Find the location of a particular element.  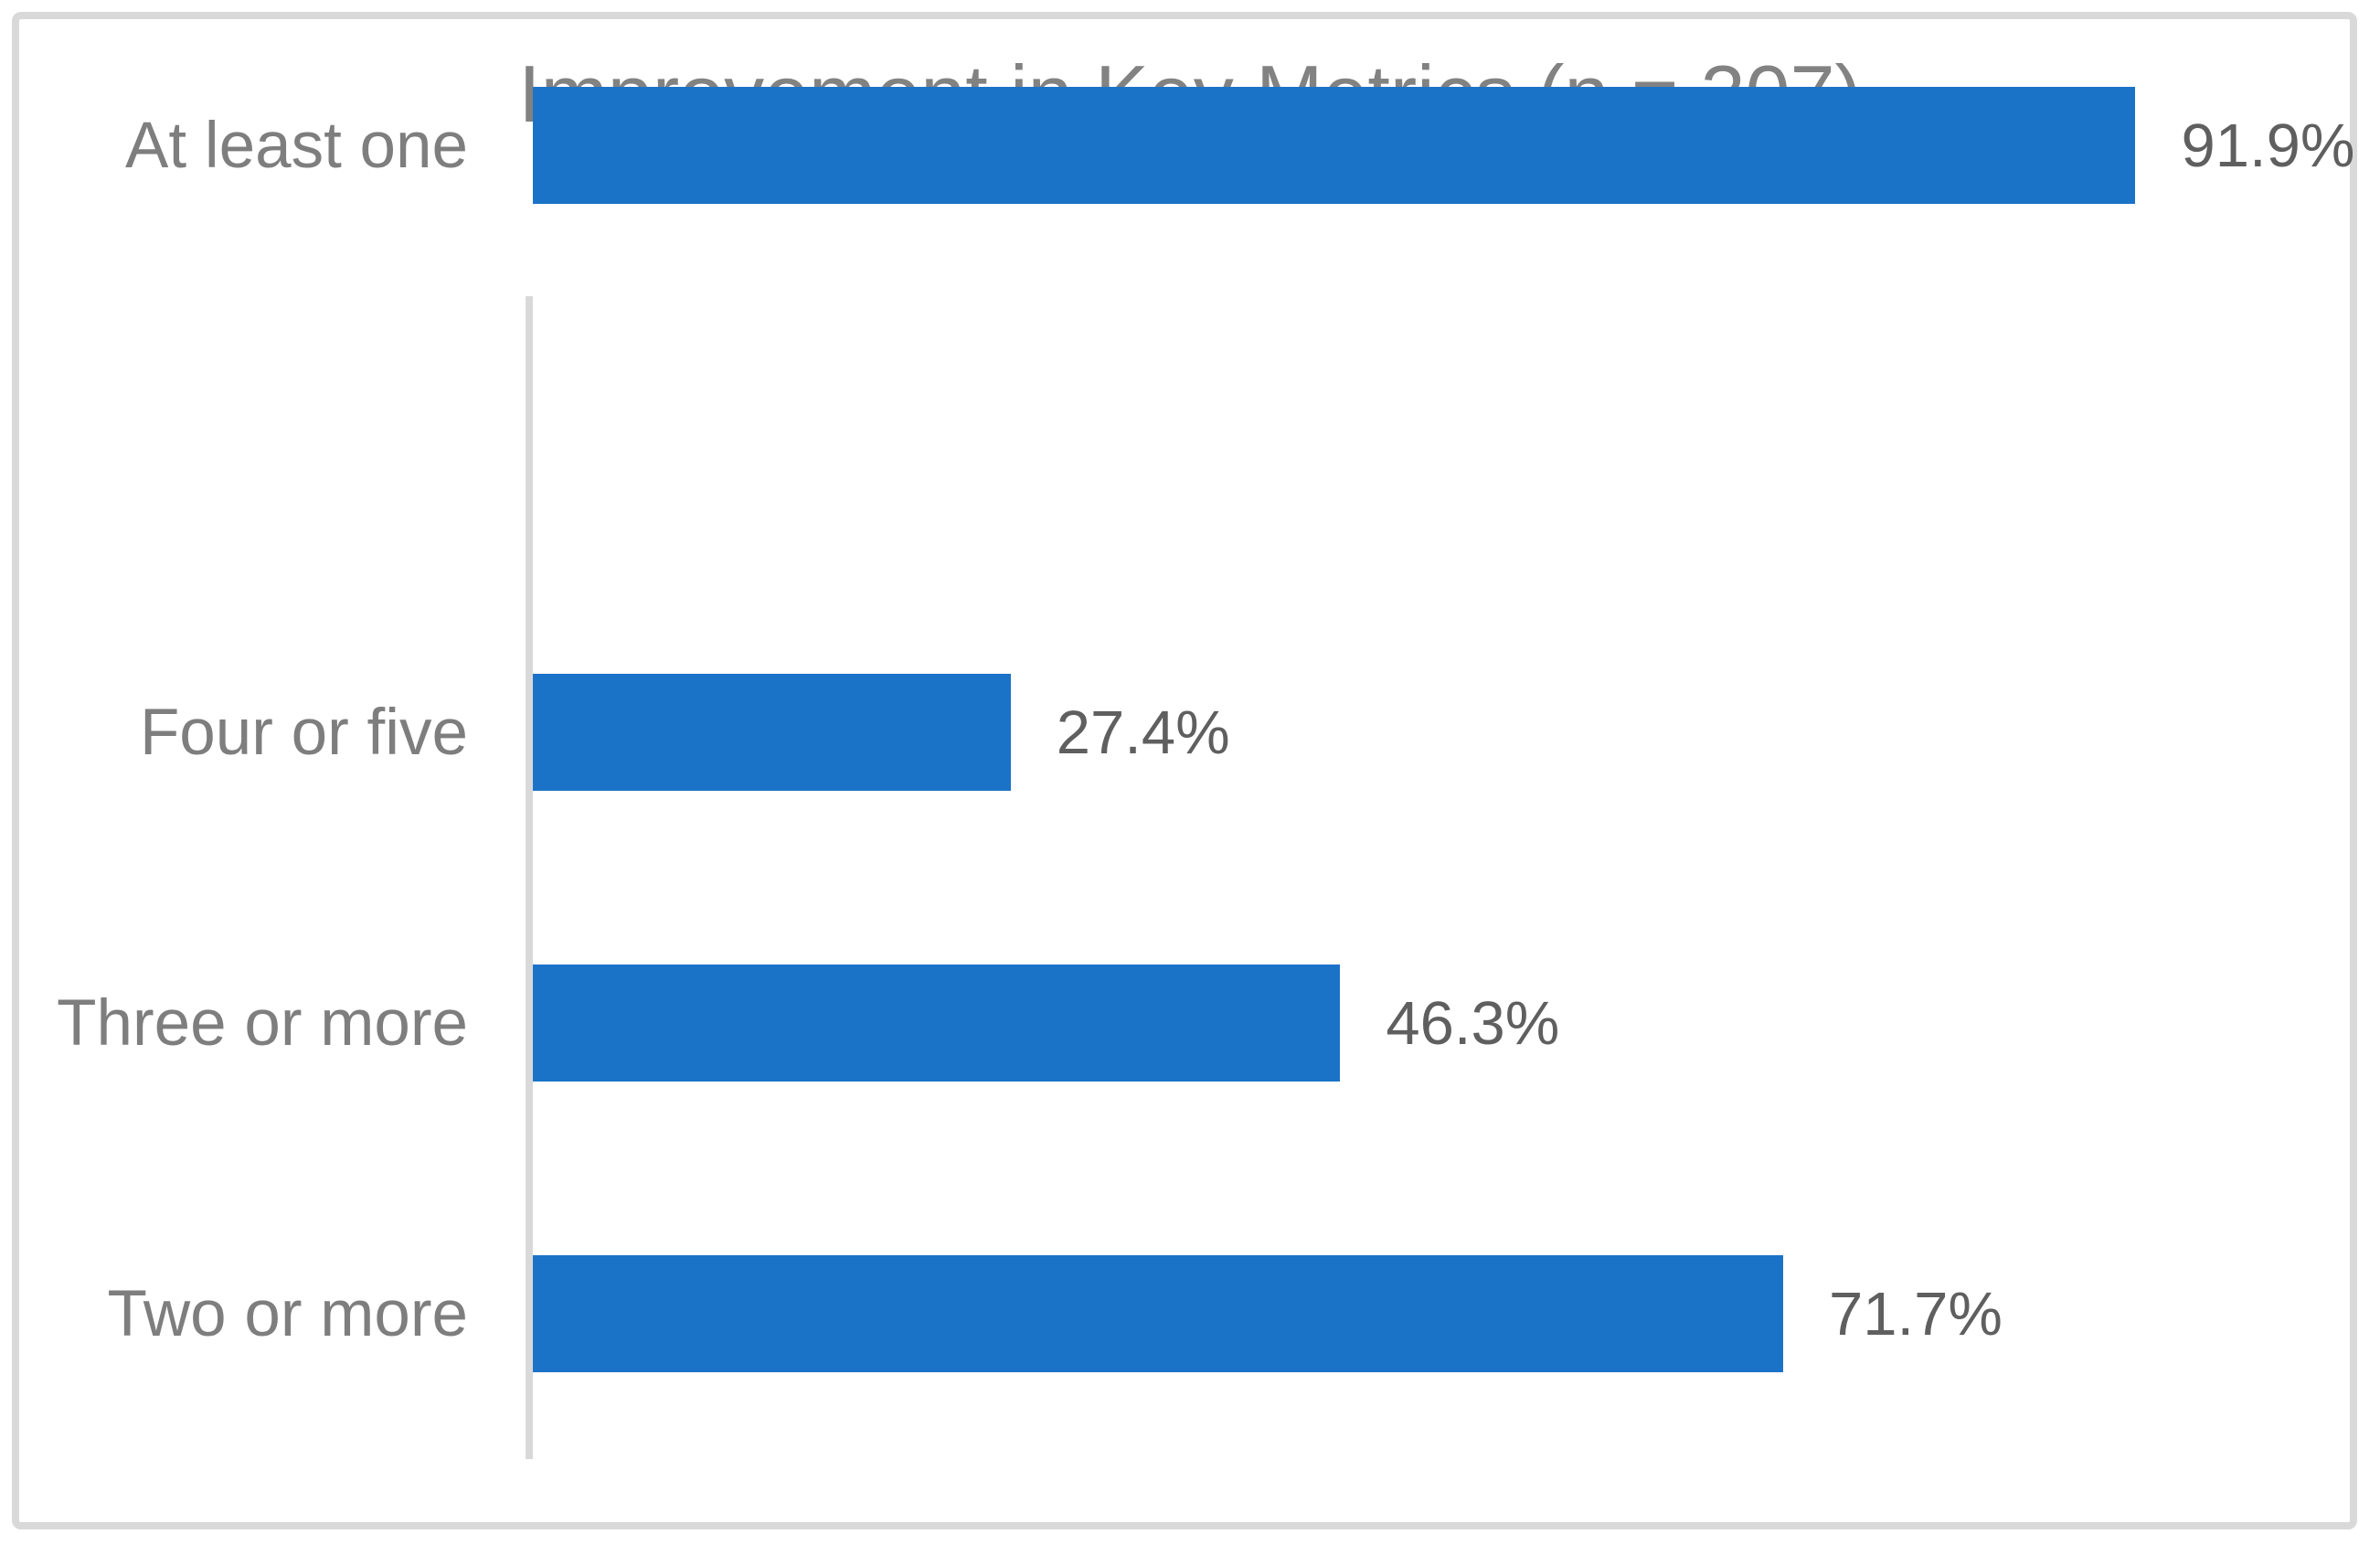

data-label-at-least-one: 91.9% is located at coordinates (2268, 145).